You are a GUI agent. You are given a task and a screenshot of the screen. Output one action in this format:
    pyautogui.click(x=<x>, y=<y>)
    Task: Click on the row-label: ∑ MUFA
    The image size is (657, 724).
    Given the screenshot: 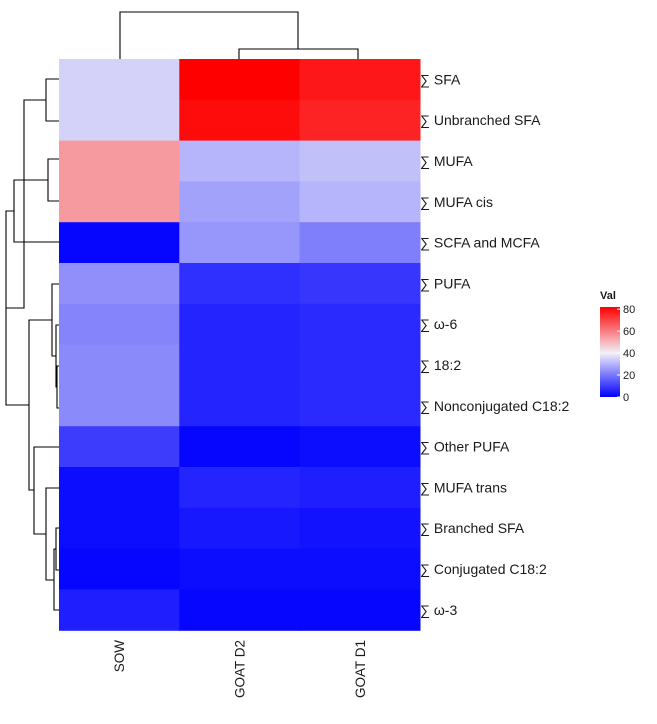 What is the action you would take?
    pyautogui.click(x=446, y=161)
    